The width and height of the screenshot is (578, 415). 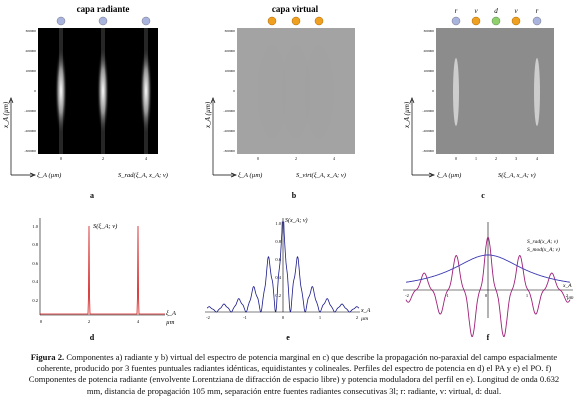 I want to click on panel-d-curve-label: S(ξ_A; ν), so click(x=105, y=226).